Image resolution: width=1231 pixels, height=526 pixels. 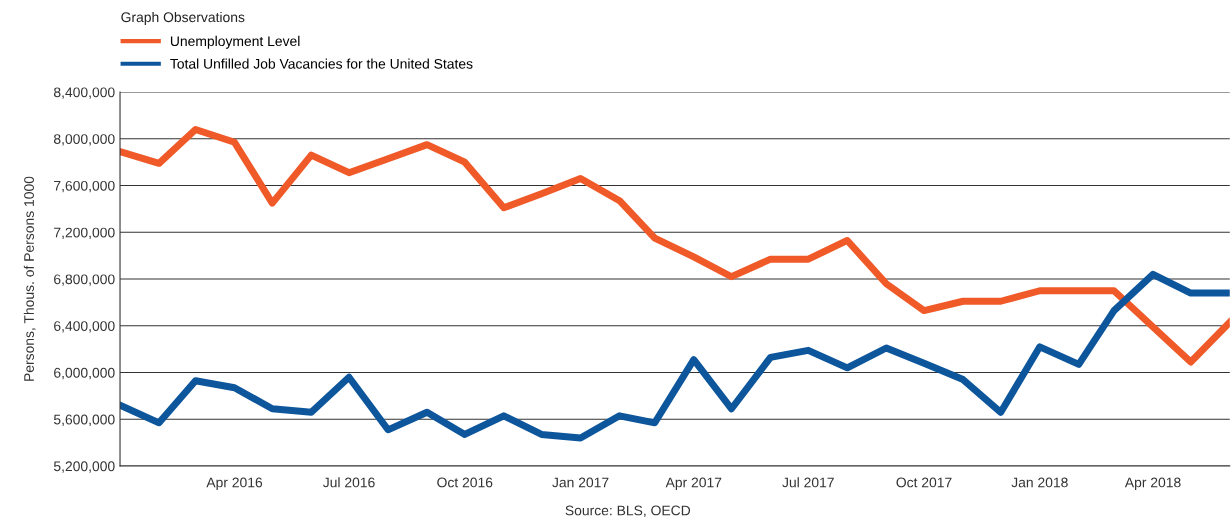 What do you see at coordinates (693, 484) in the screenshot?
I see `x-tick-label: Apr 2017` at bounding box center [693, 484].